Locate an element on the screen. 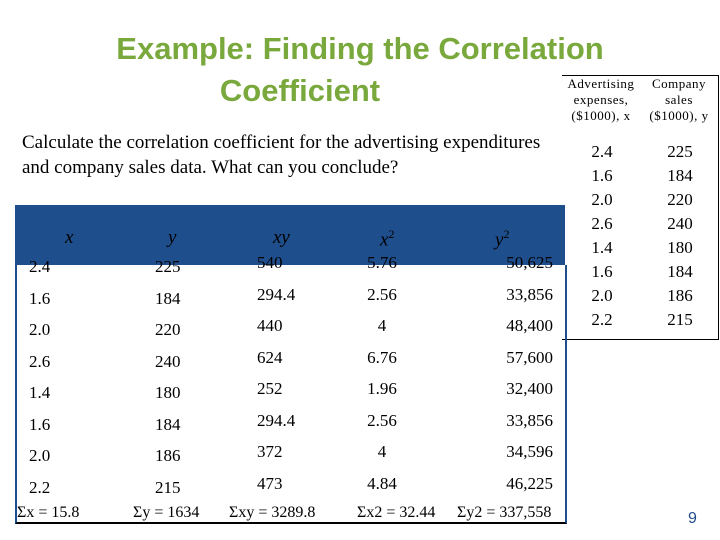 The width and height of the screenshot is (720, 540). table-cell: 186 is located at coordinates (168, 455).